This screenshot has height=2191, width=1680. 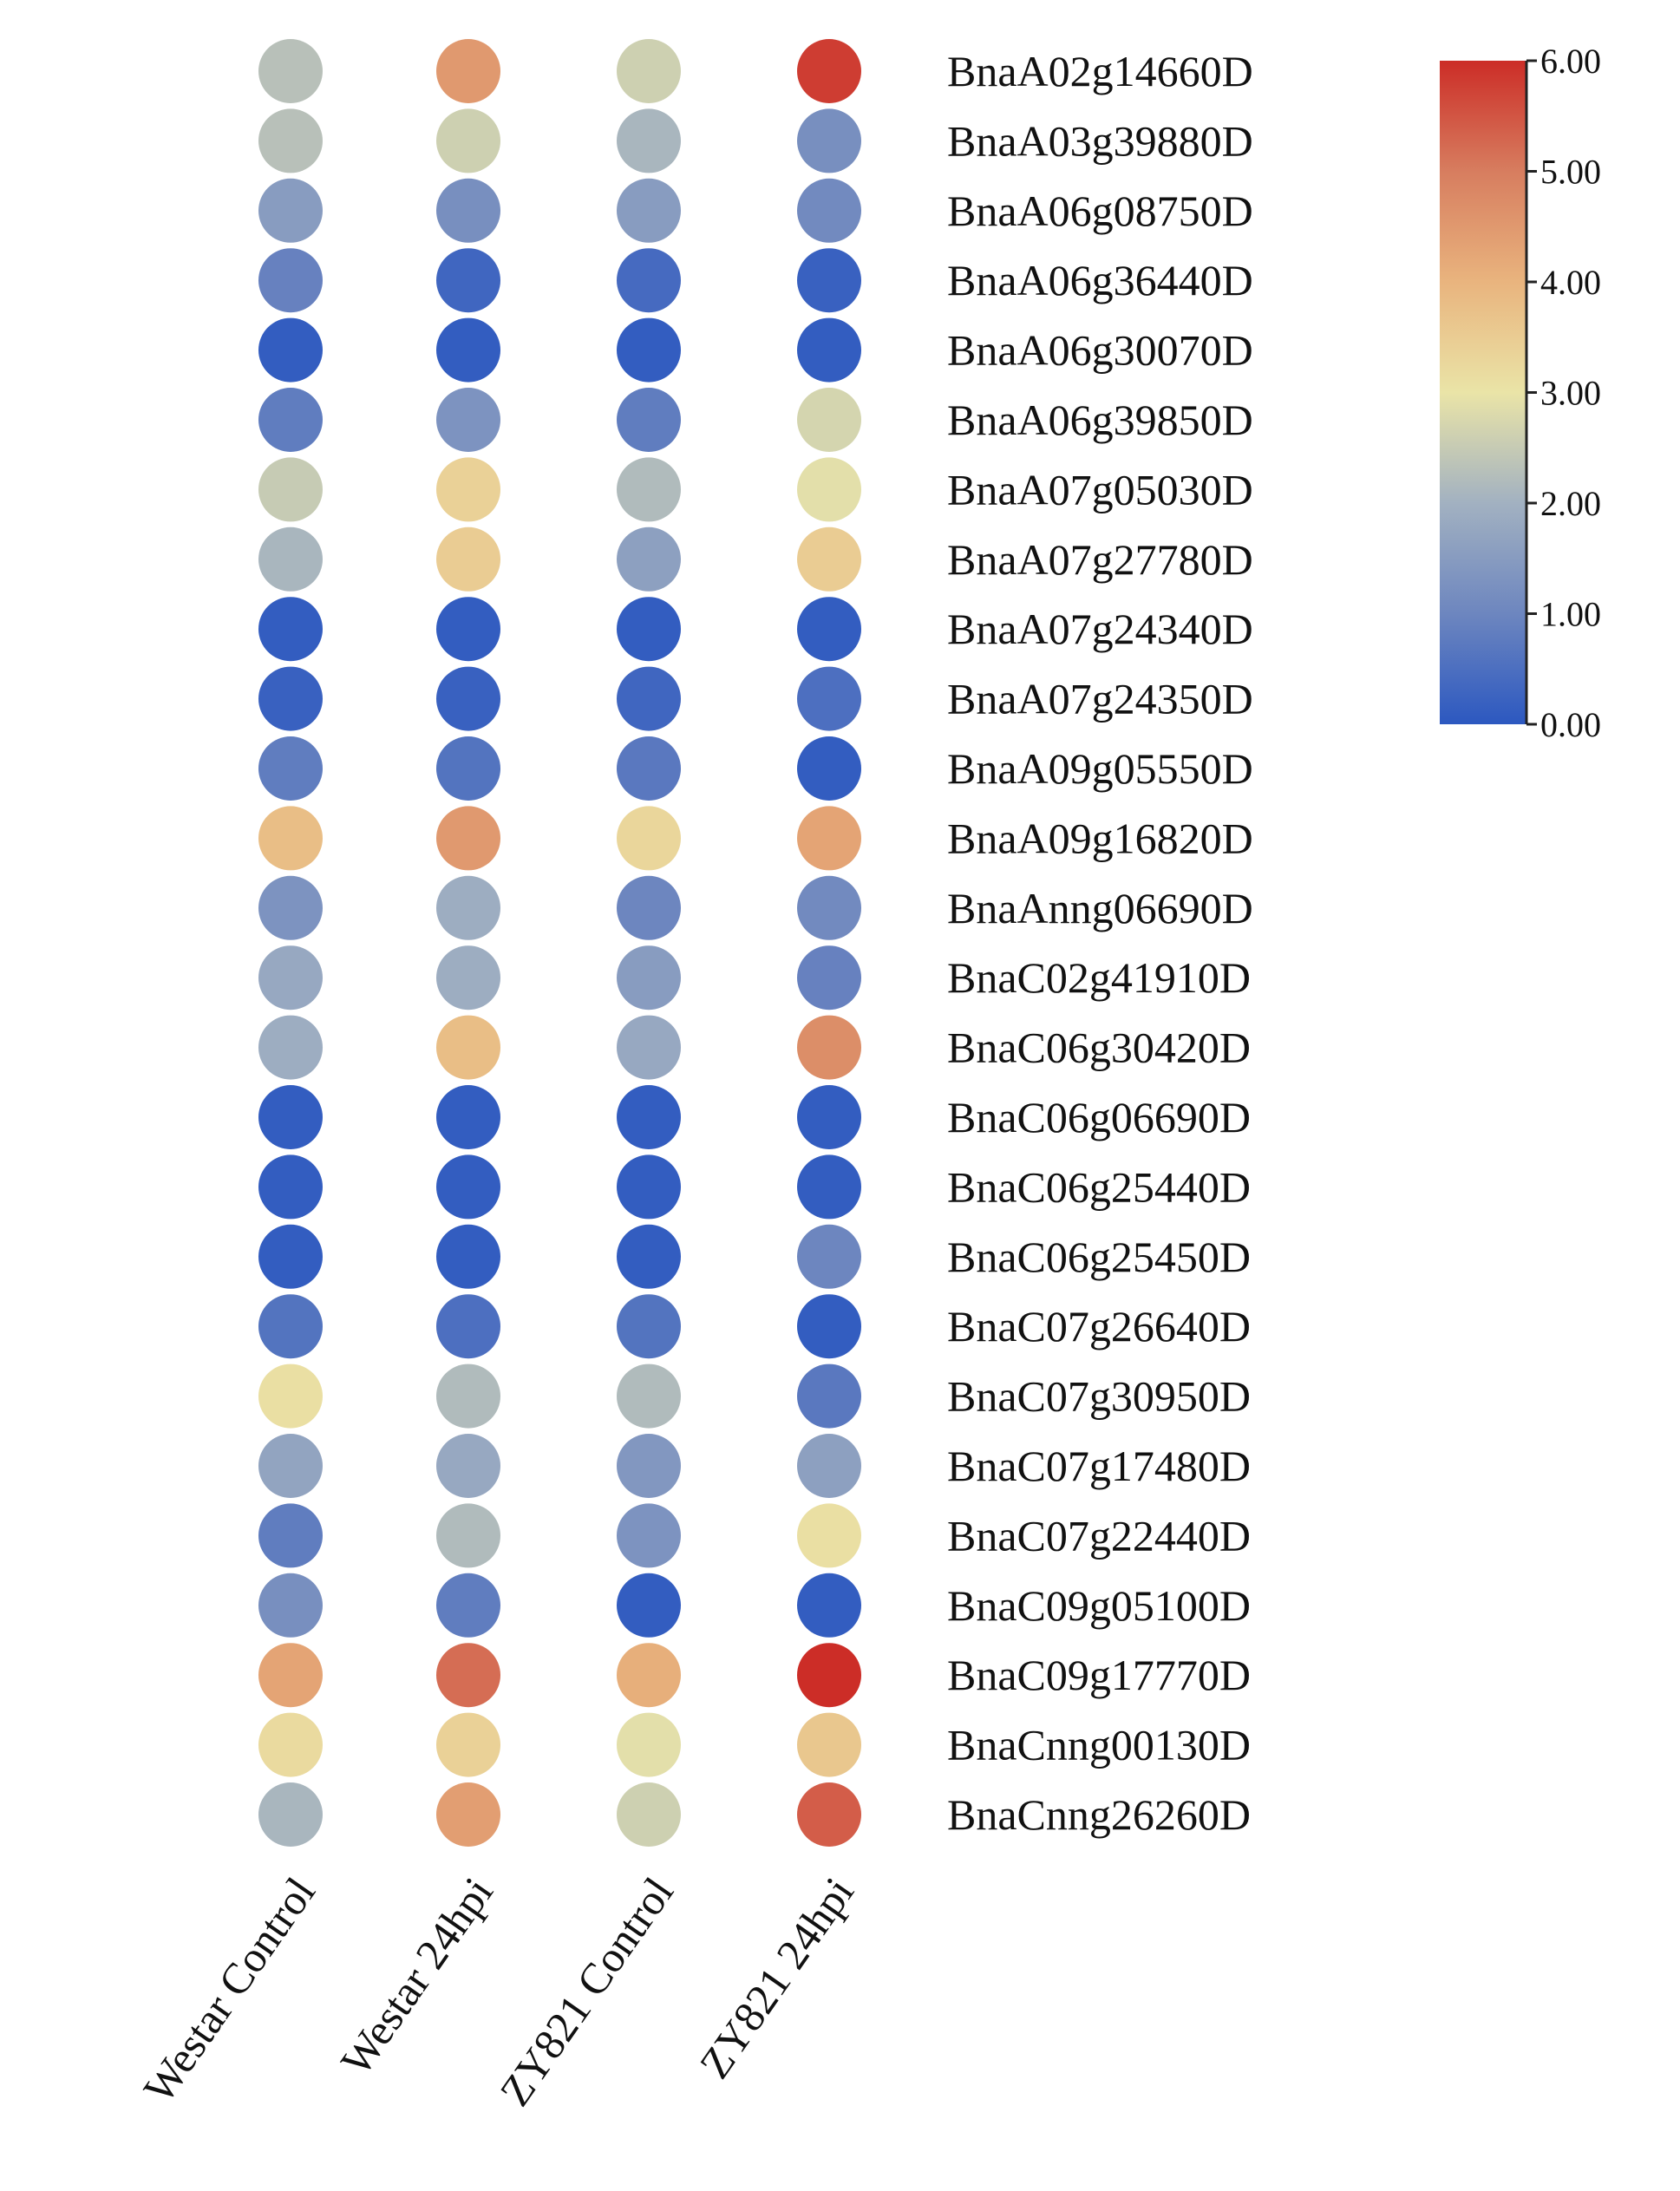 What do you see at coordinates (776, 1977) in the screenshot?
I see `sample-label: ZY821 24hpi` at bounding box center [776, 1977].